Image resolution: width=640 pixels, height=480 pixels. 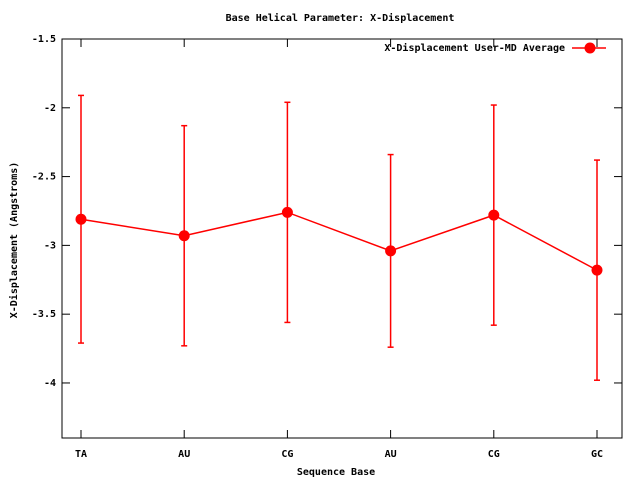 What do you see at coordinates (44, 314) in the screenshot?
I see `y-tick-label: -3.5` at bounding box center [44, 314].